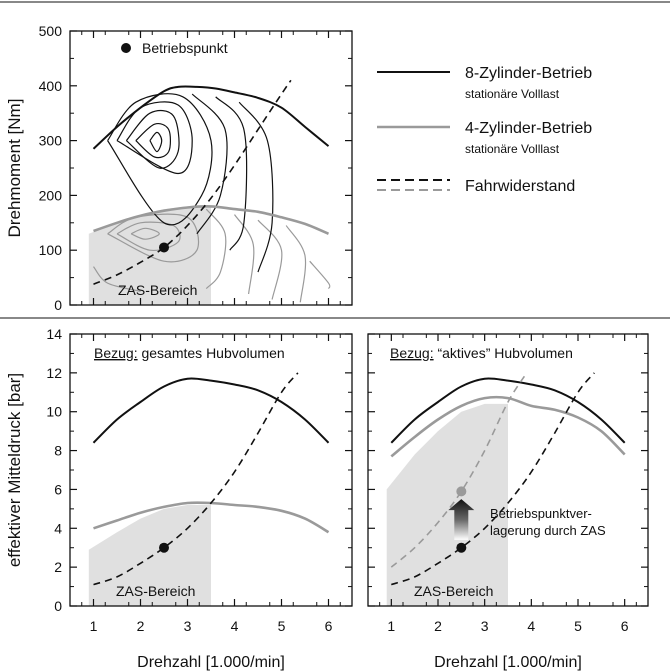 This screenshot has height=672, width=670. Describe the element at coordinates (51, 31) in the screenshot. I see `y-tick-label: 500` at that location.